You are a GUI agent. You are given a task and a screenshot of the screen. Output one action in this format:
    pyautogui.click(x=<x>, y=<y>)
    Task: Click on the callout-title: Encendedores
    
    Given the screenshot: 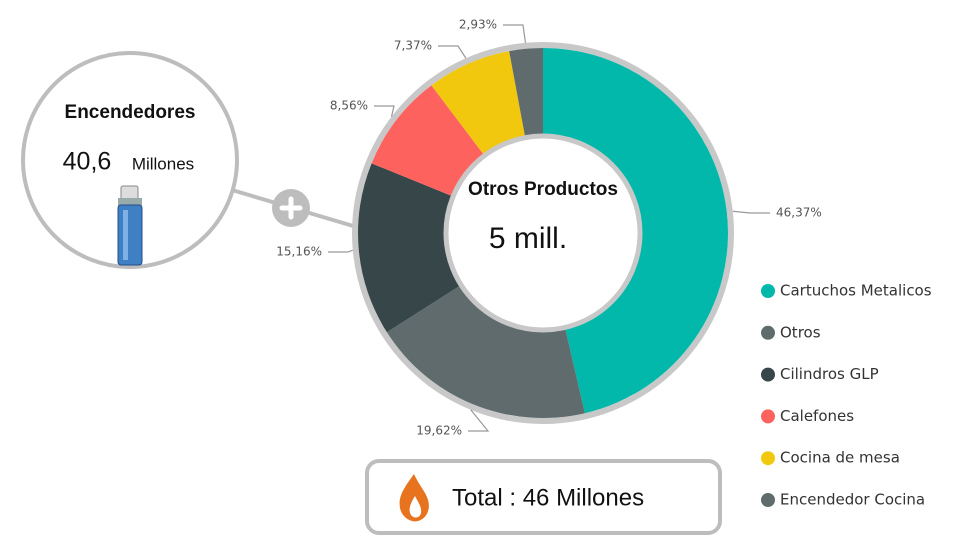 What is the action you would take?
    pyautogui.click(x=130, y=112)
    